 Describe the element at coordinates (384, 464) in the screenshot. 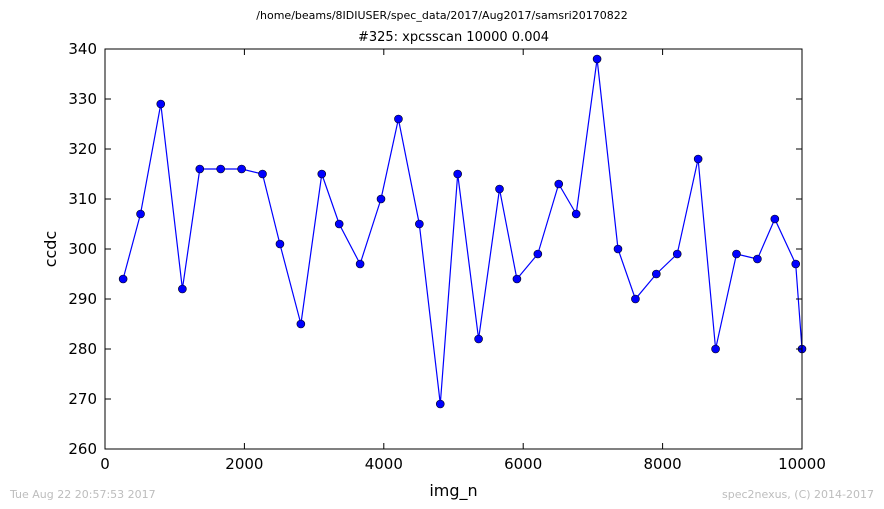

I see `x-tick-label: 4000` at that location.